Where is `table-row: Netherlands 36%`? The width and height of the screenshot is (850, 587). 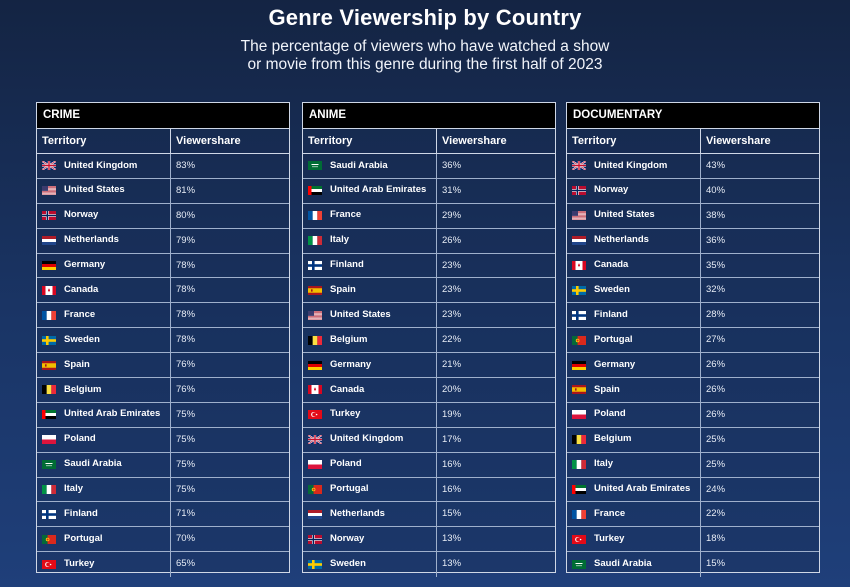 table-row: Netherlands 36% is located at coordinates (693, 241).